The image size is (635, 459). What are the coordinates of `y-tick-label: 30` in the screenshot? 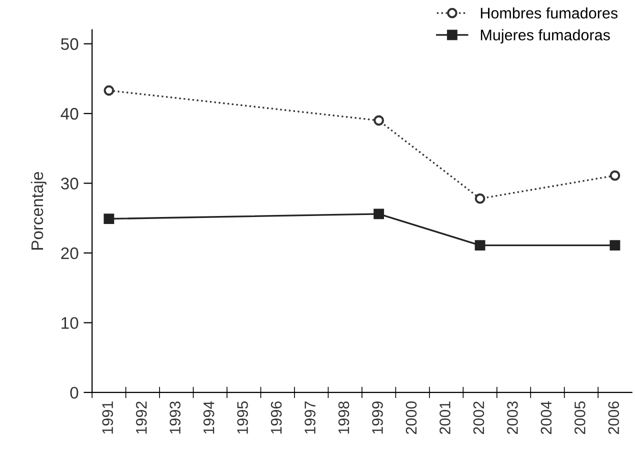 It's located at (69, 184).